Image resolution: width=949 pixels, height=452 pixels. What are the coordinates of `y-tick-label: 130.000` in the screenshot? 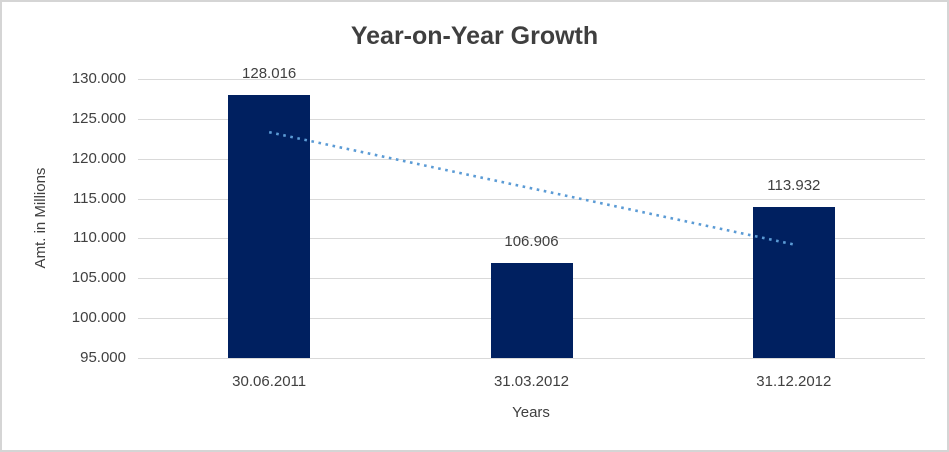 It's located at (98, 78).